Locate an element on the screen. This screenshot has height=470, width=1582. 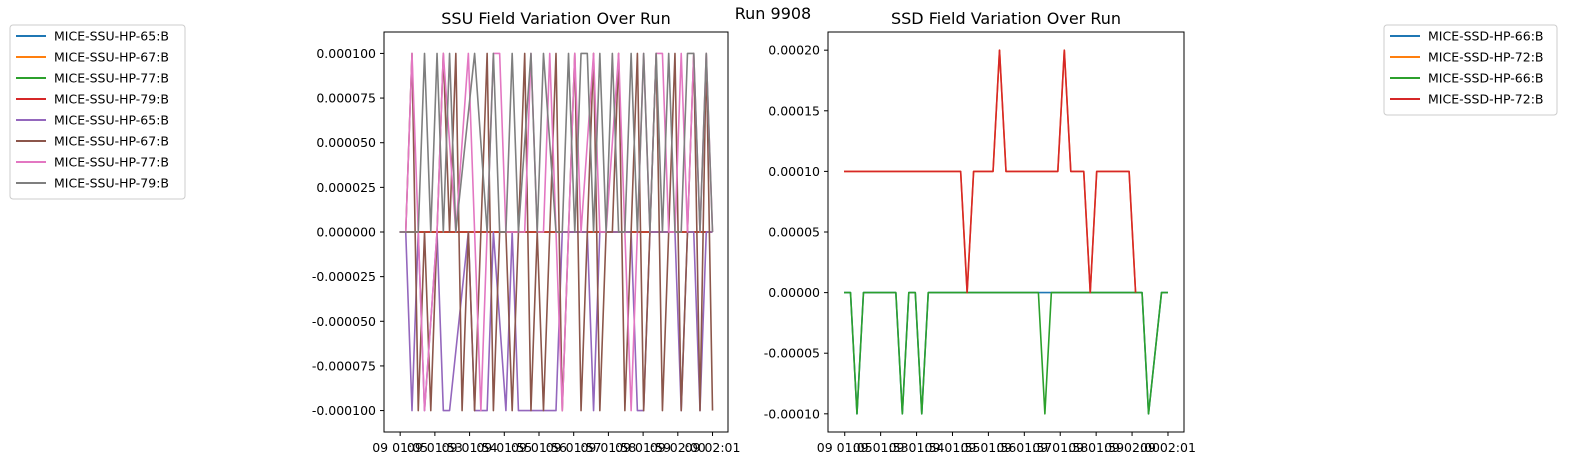
y-tick-label: -0.000050 is located at coordinates (344, 321).